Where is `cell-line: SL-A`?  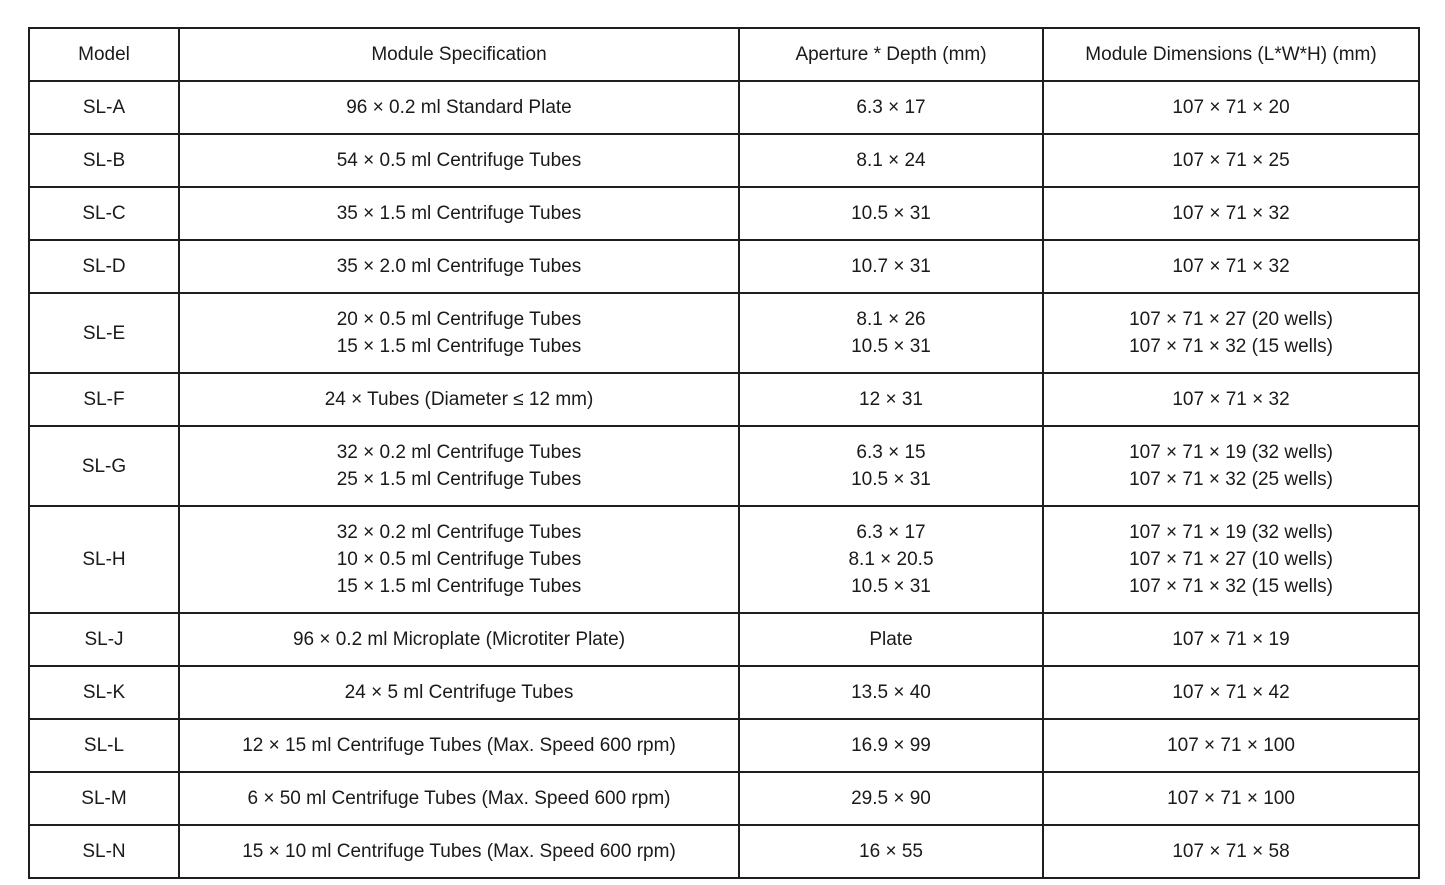 cell-line: SL-A is located at coordinates (104, 107).